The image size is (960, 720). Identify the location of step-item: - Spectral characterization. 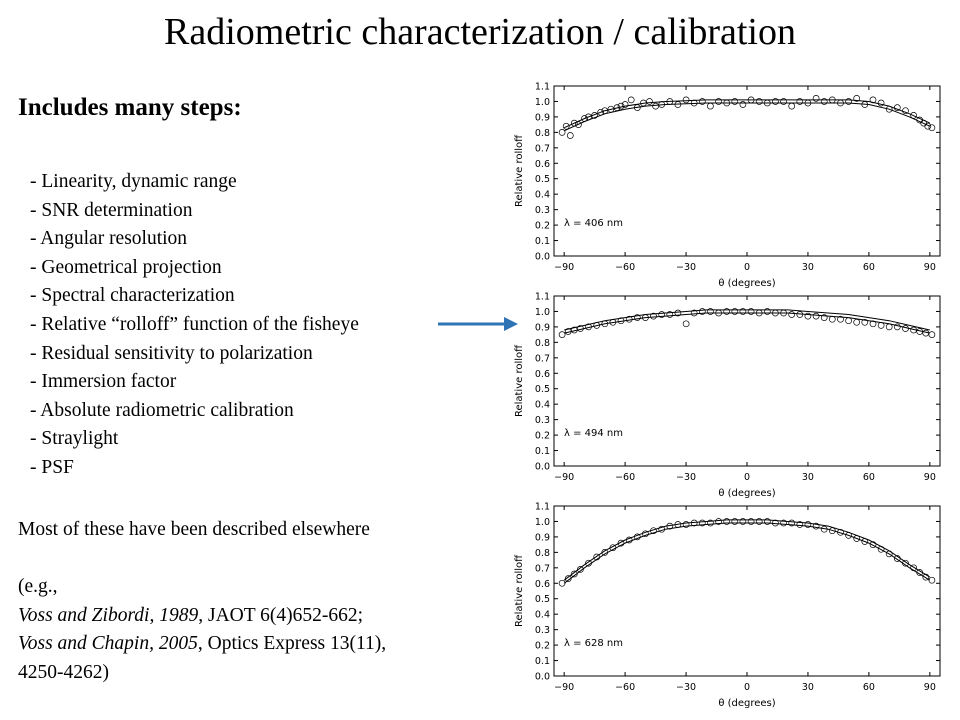
(132, 296).